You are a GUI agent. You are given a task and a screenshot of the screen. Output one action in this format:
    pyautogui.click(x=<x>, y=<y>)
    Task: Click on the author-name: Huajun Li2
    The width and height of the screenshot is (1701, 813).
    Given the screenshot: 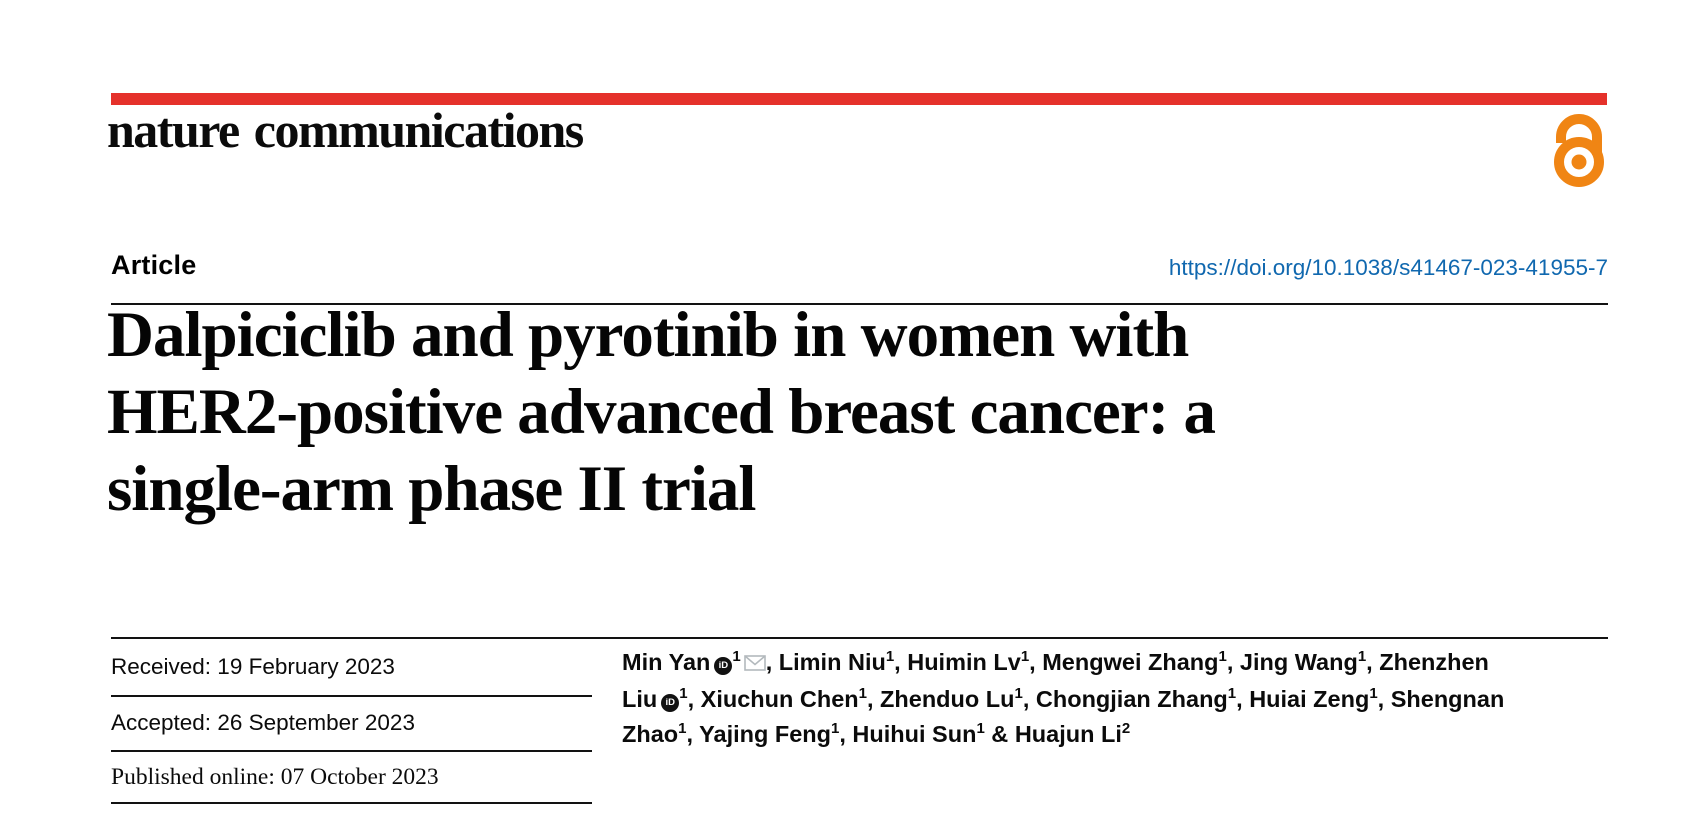 What is the action you would take?
    pyautogui.click(x=1072, y=733)
    